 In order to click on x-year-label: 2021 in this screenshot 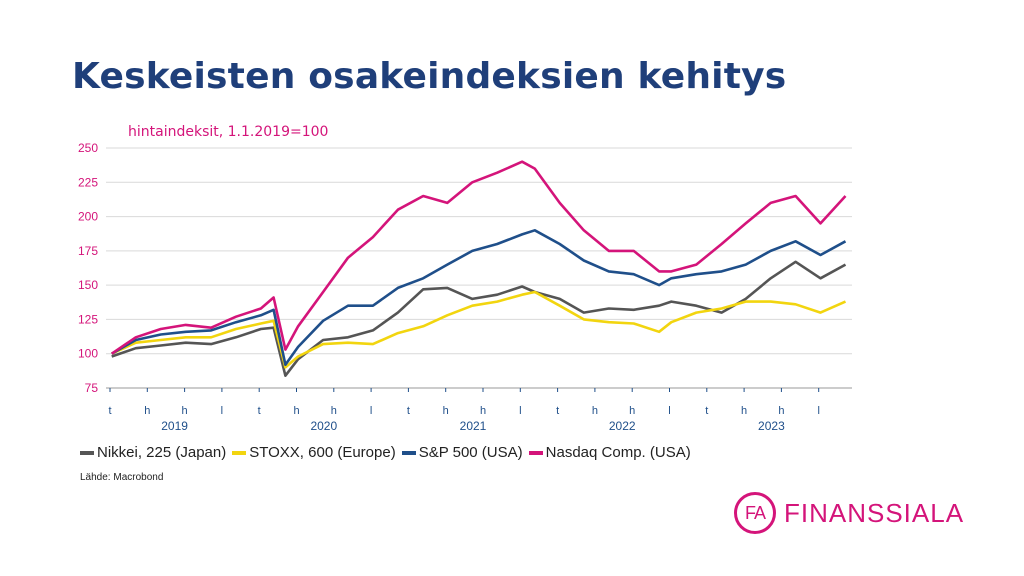, I will do `click(473, 426)`.